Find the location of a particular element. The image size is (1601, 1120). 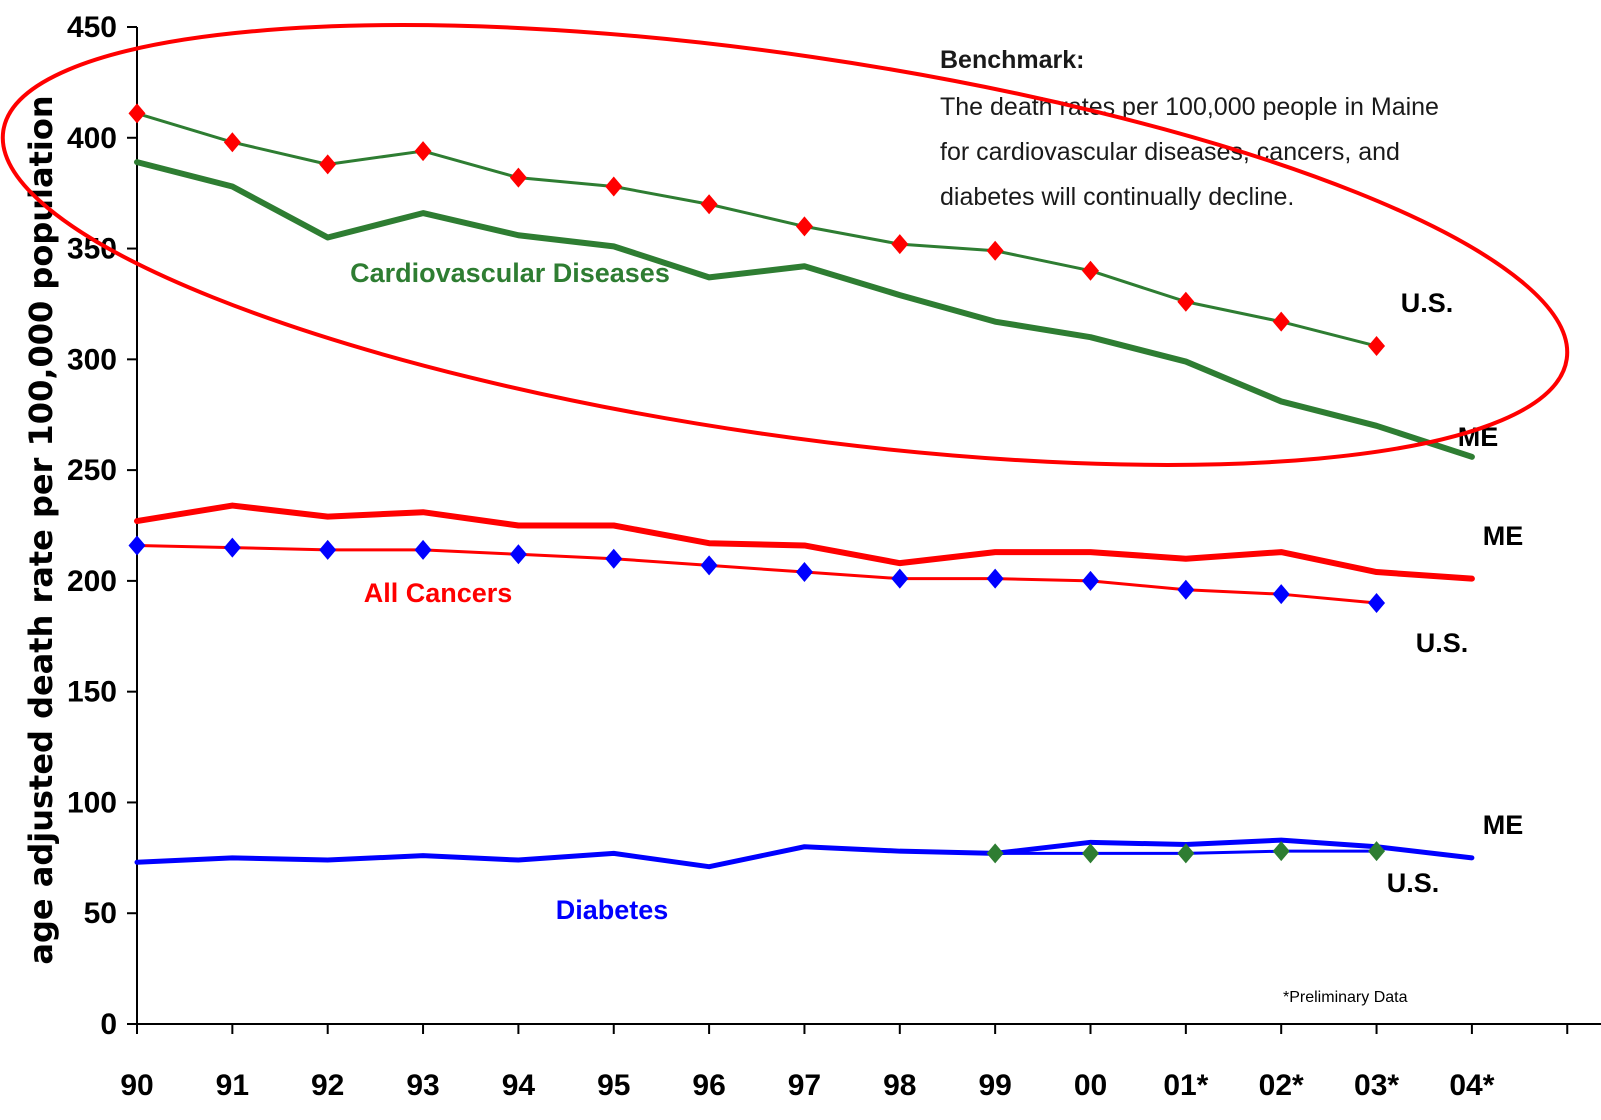

y-tick-label: 400 is located at coordinates (92, 138).